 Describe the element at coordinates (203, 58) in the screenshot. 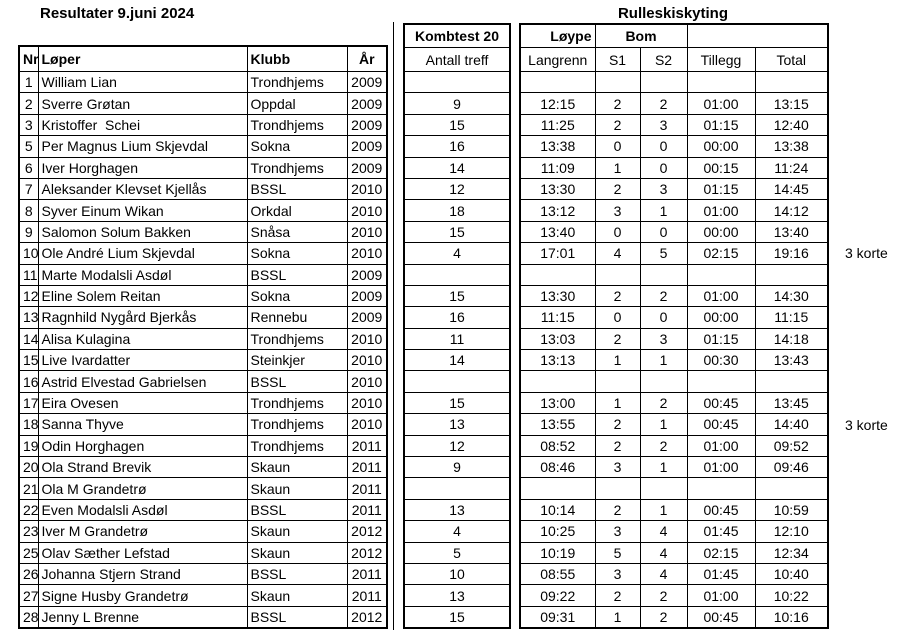

I see `results-header-row: Nr Løper Klubb År` at that location.